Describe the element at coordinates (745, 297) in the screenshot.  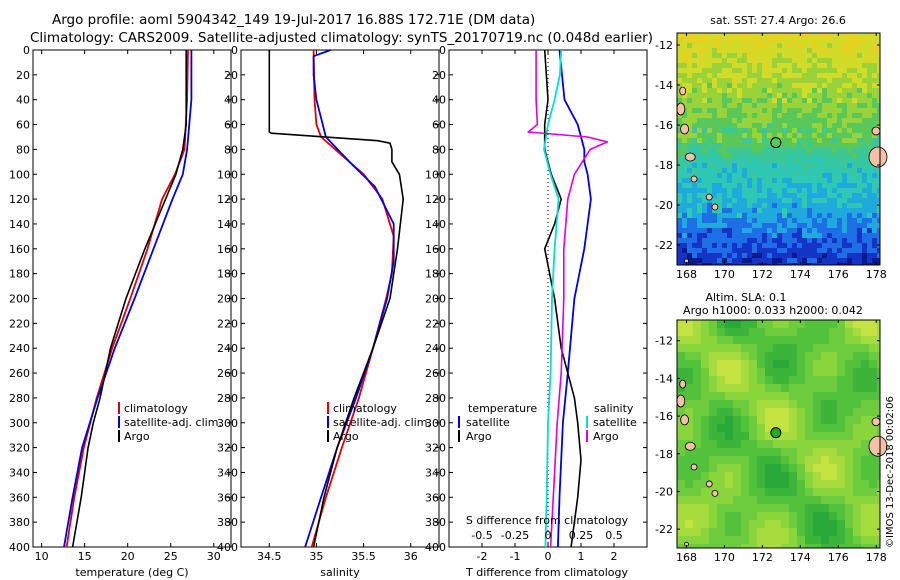
I see `sla-map-title: Altim. SLA: 0.1` at that location.